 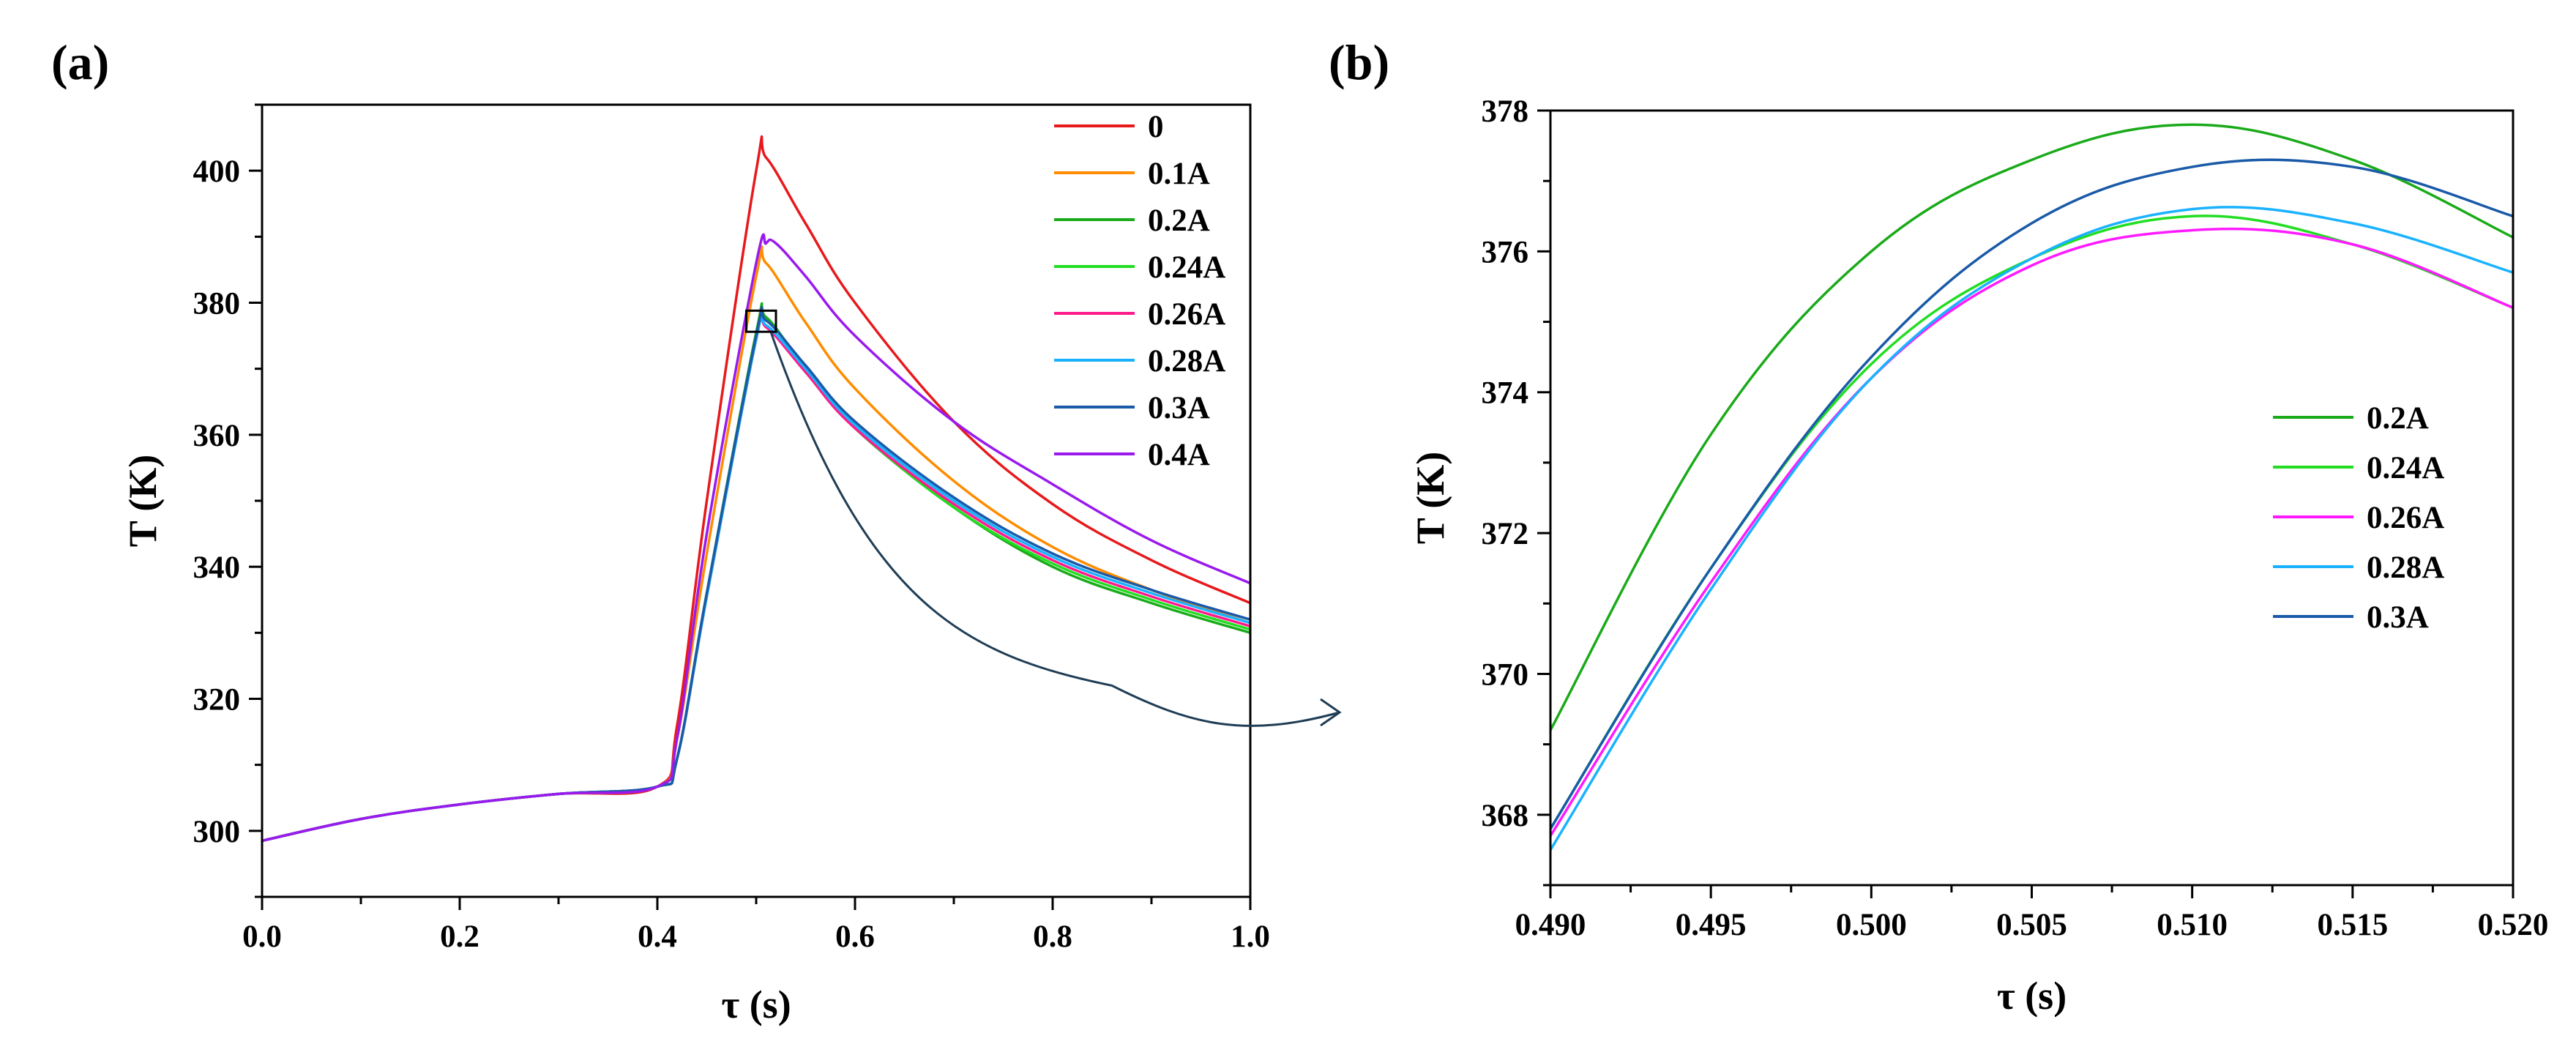 I want to click on zoom-annotation, so click(x=1043, y=518).